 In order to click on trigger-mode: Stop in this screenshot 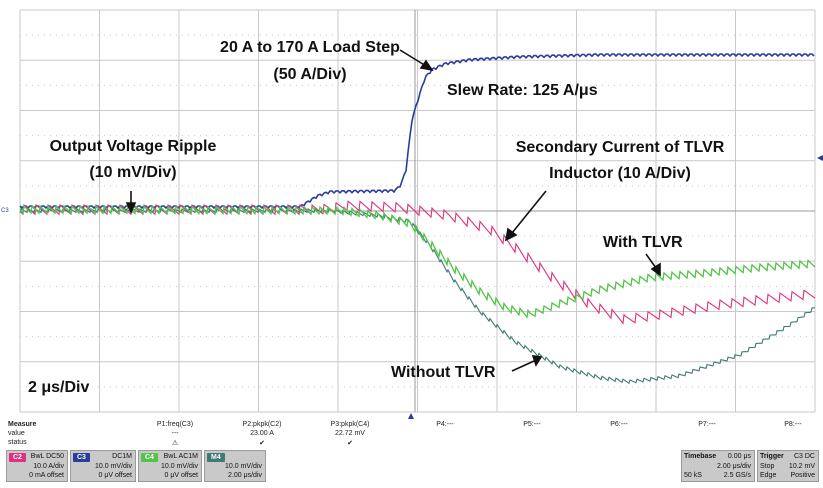, I will do `click(767, 466)`.